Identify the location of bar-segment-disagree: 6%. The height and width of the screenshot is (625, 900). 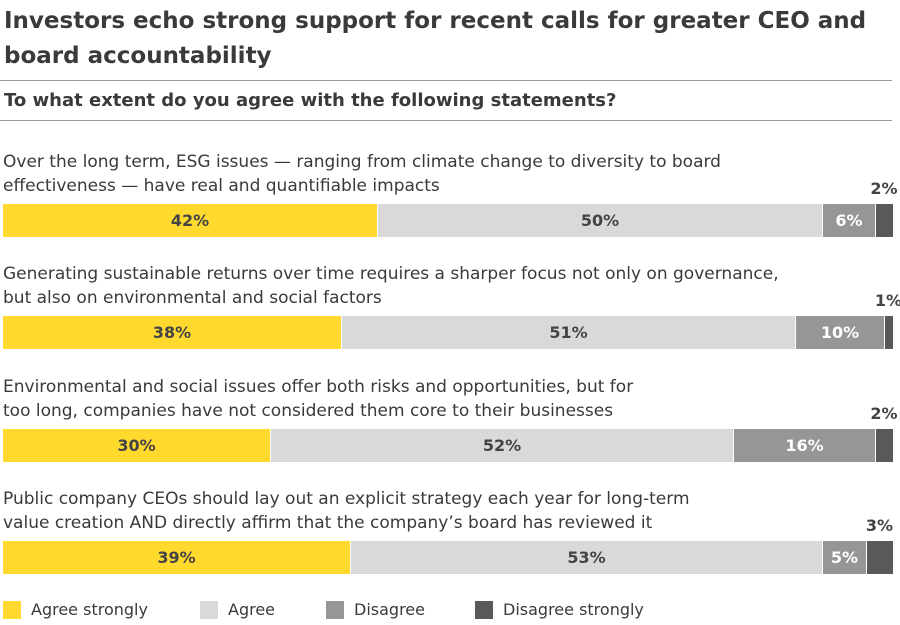
(848, 220).